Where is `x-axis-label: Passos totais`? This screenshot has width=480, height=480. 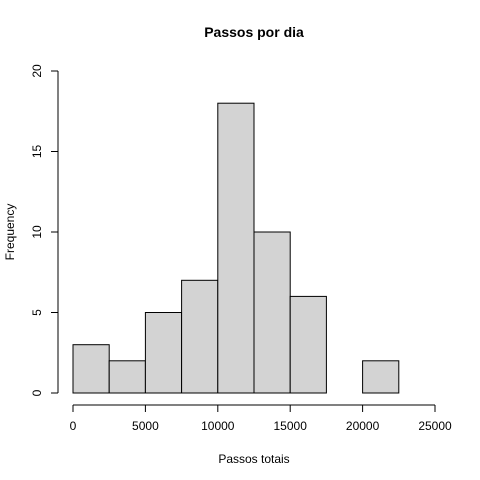
x-axis-label: Passos totais is located at coordinates (253, 459).